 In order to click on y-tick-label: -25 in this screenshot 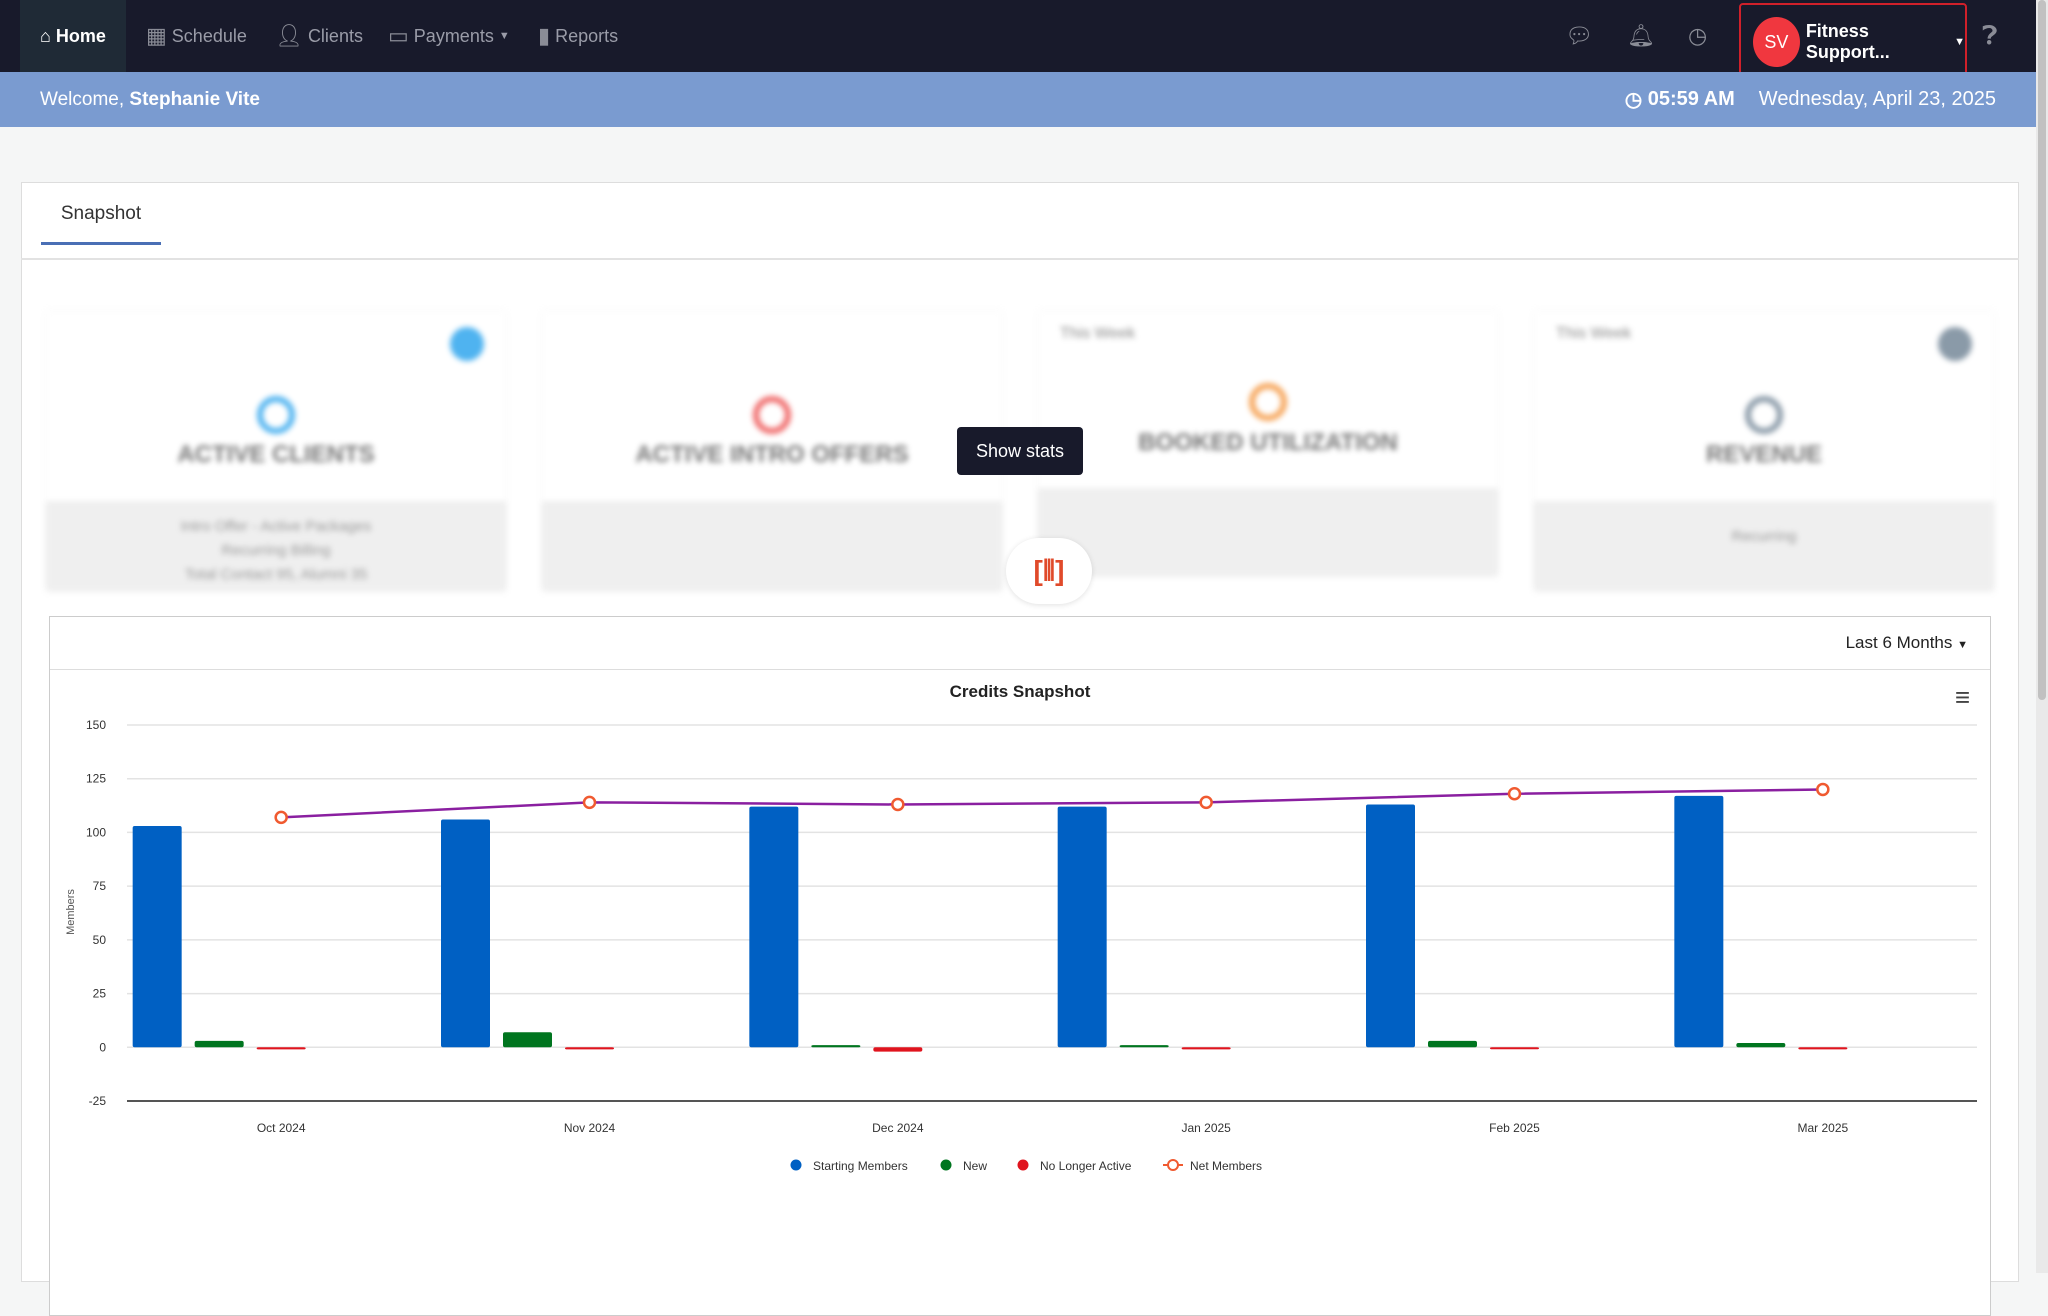, I will do `click(98, 1101)`.